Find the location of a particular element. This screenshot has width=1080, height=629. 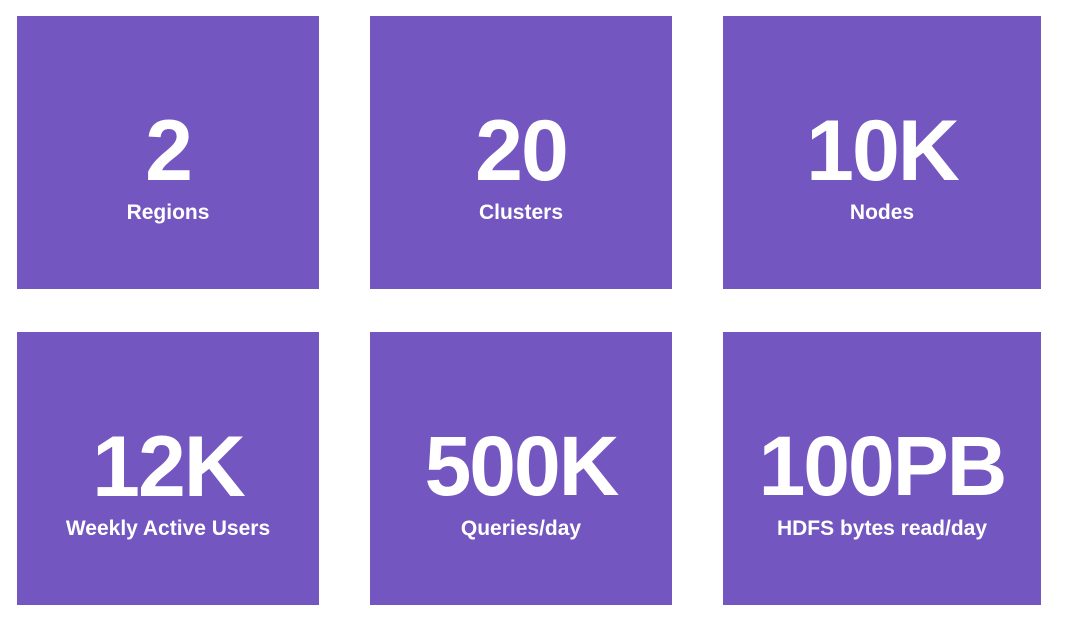

stat-tile-regions: 2 Regions is located at coordinates (168, 152).